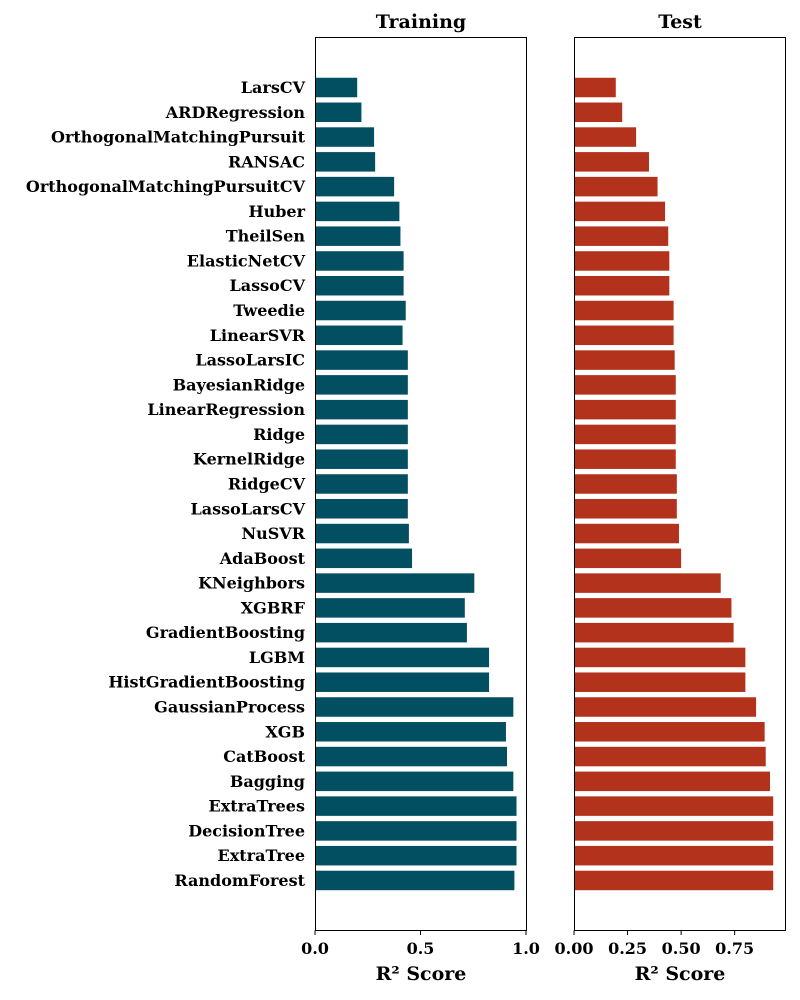 This screenshot has height=1000, width=800. Describe the element at coordinates (266, 161) in the screenshot. I see `category-label: RANSAC` at that location.